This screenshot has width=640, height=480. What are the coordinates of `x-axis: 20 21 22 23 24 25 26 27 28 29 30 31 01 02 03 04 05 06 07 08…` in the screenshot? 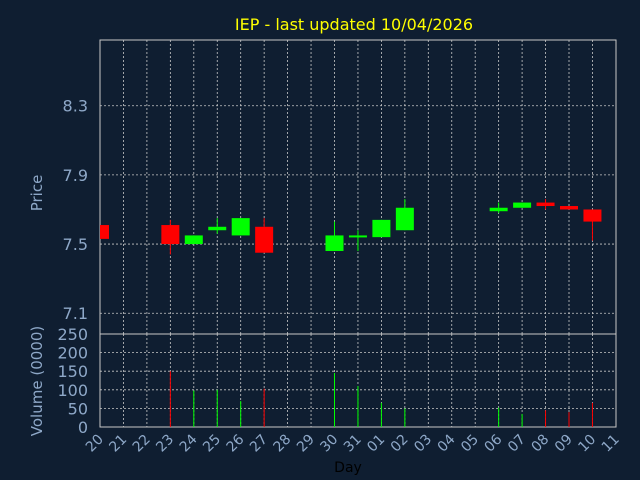 It's located at (353, 443).